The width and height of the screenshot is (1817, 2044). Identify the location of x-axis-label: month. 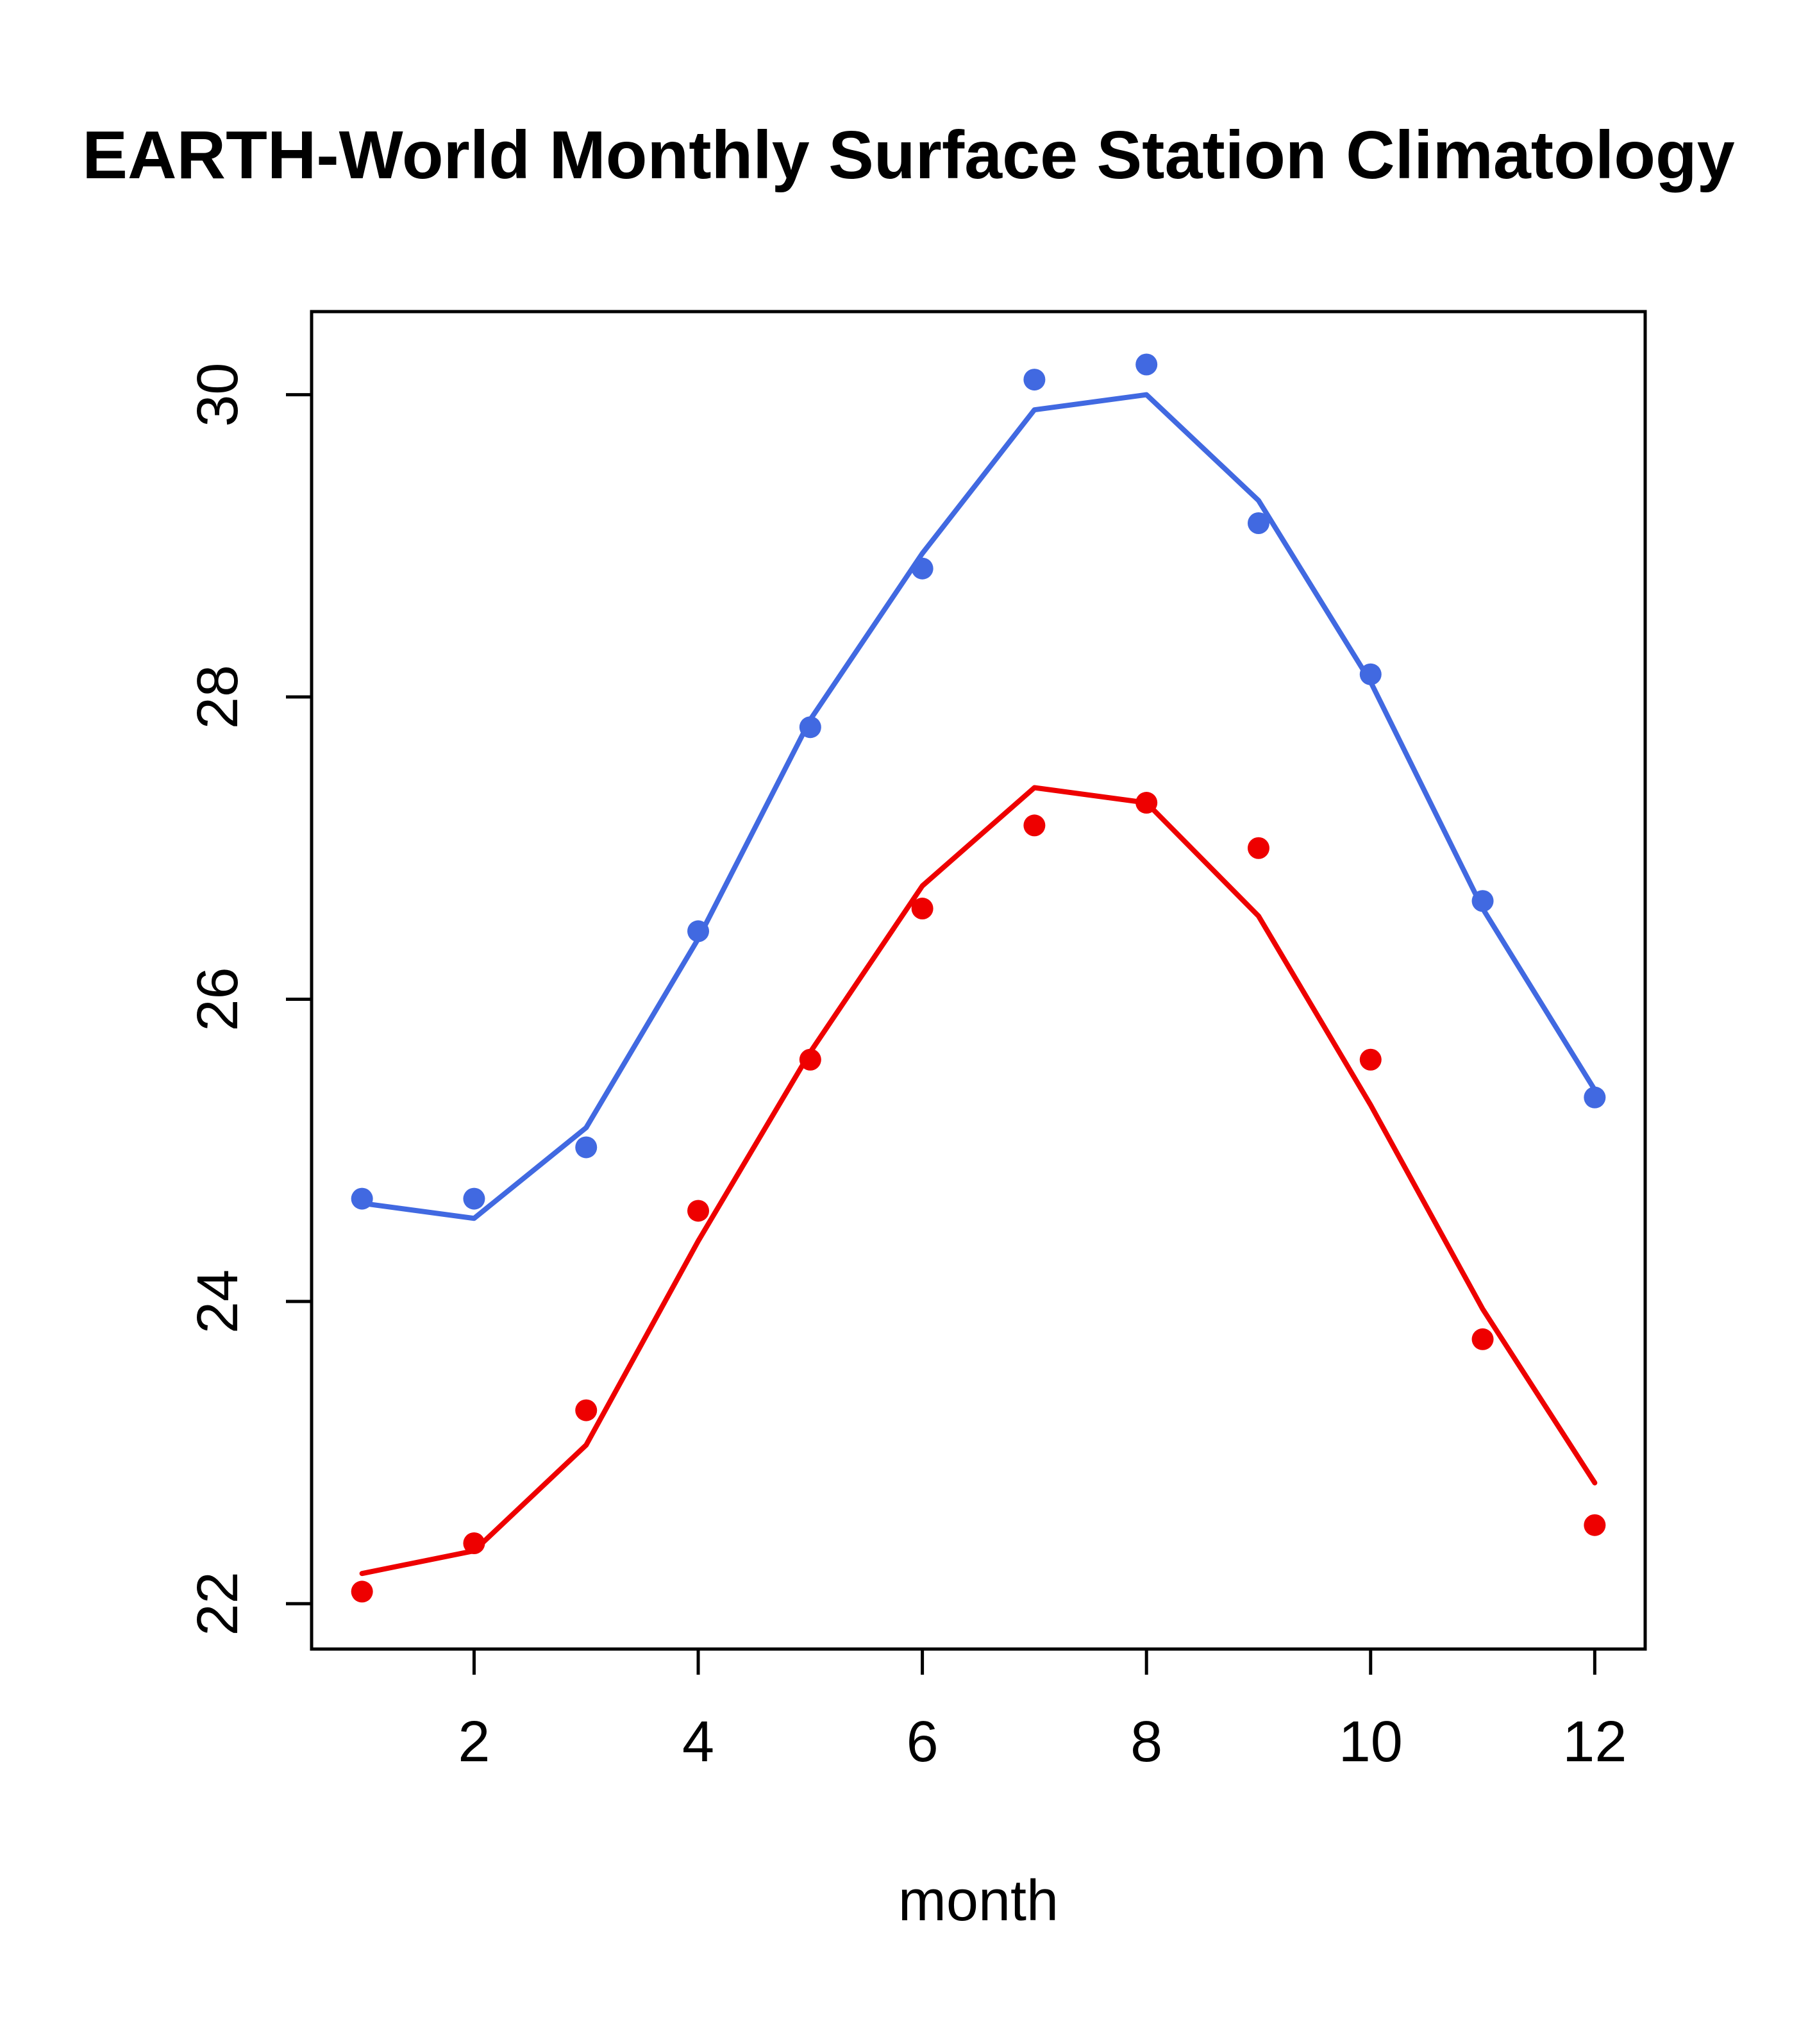
(979, 1901).